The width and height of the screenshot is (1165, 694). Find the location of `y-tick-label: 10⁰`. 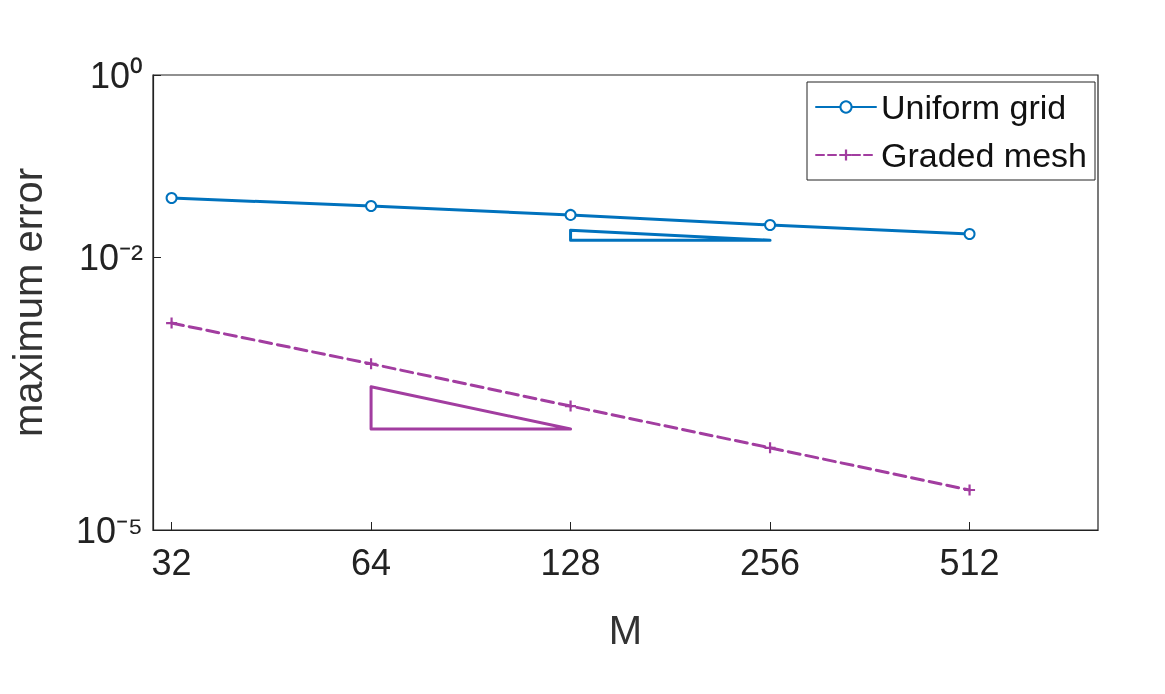

y-tick-label: 10⁰ is located at coordinates (116, 75).